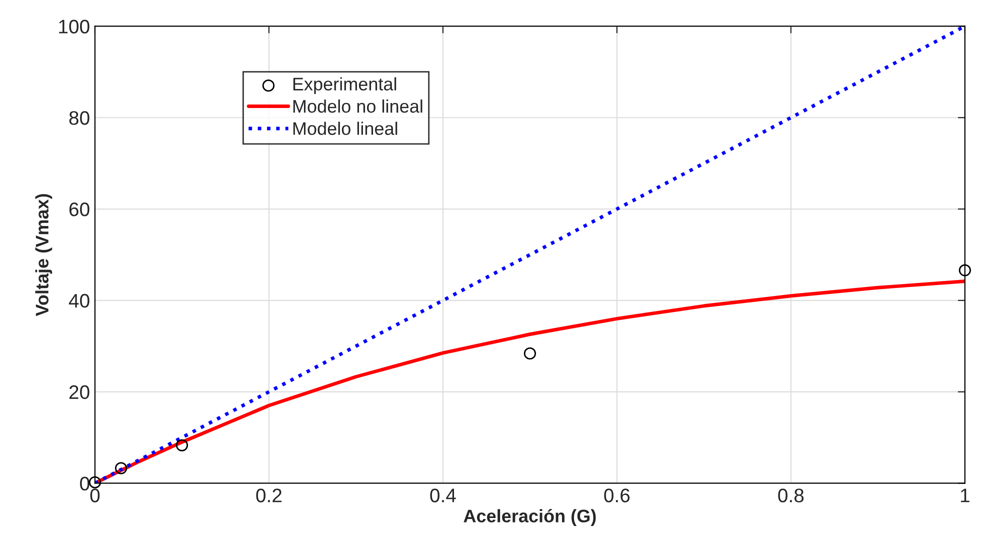  Describe the element at coordinates (79, 301) in the screenshot. I see `y-tick-label: 40` at that location.